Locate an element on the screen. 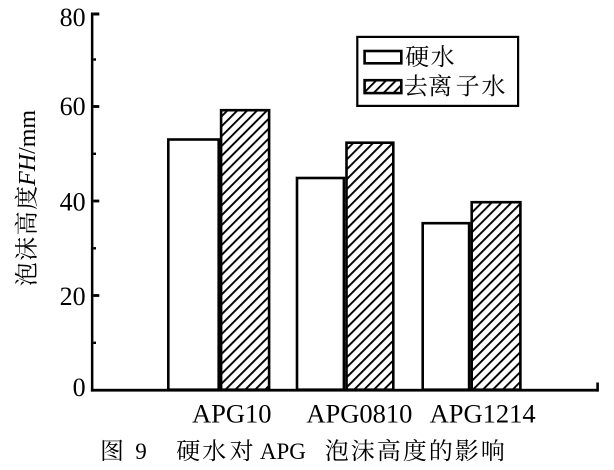 This screenshot has width=614, height=470. svg-text: APG10 is located at coordinates (232, 413).